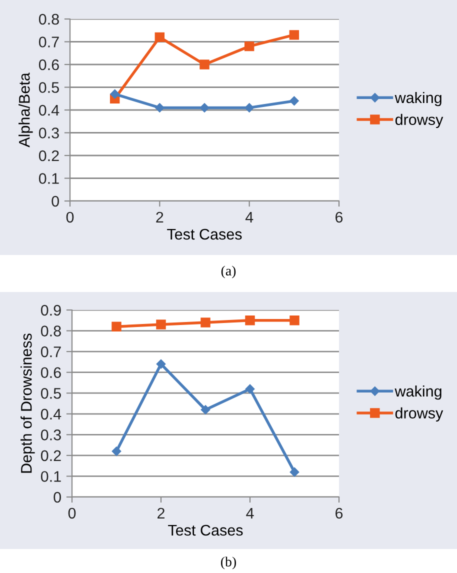 This screenshot has width=457, height=573. Describe the element at coordinates (228, 563) in the screenshot. I see `text: (b)` at that location.